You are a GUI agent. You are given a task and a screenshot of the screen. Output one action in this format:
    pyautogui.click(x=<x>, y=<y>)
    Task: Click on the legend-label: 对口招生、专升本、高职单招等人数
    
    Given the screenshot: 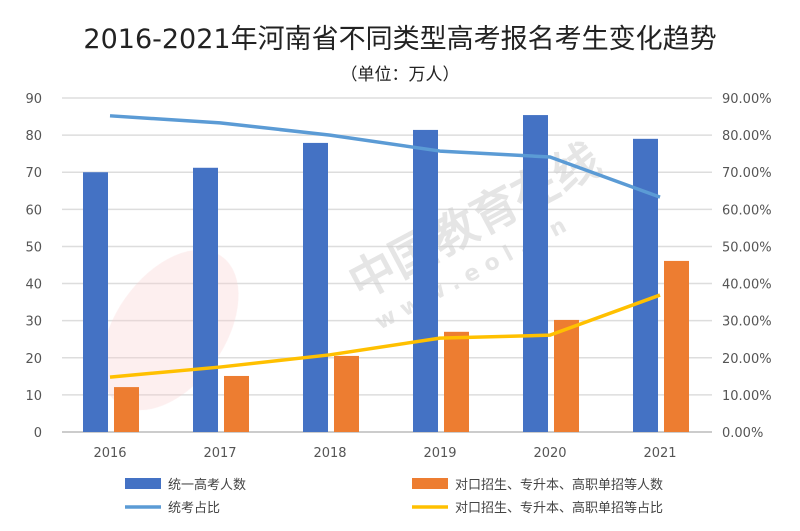 What is the action you would take?
    pyautogui.click(x=559, y=485)
    